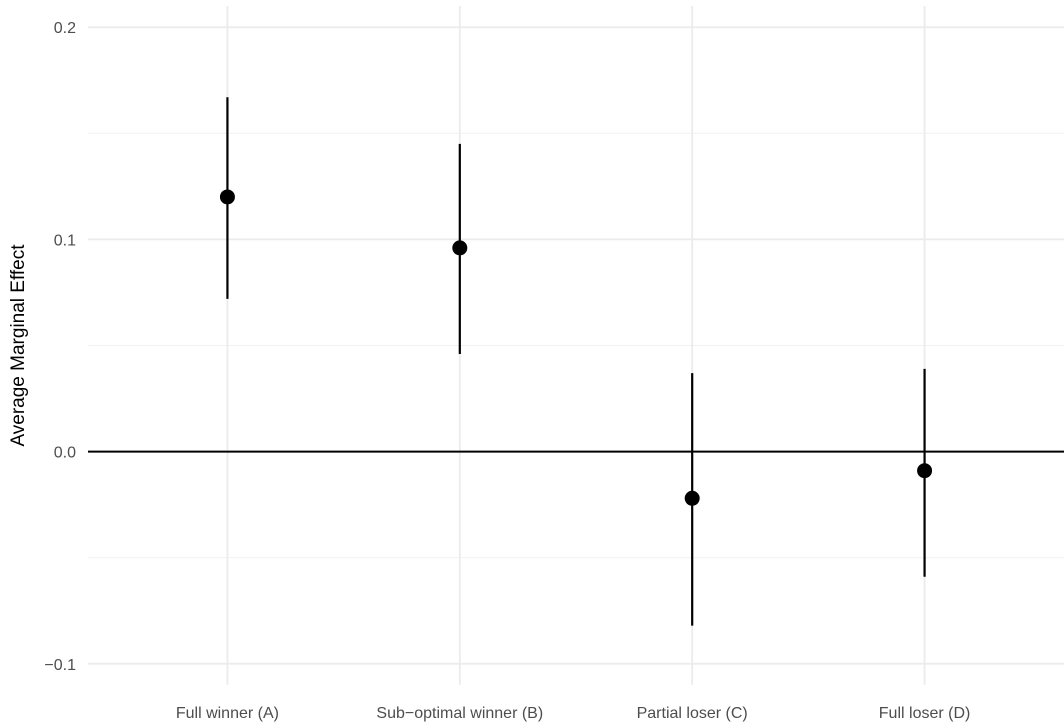 This screenshot has width=1064, height=728. Describe the element at coordinates (65, 453) in the screenshot. I see `y-tick-label: 0.0` at that location.